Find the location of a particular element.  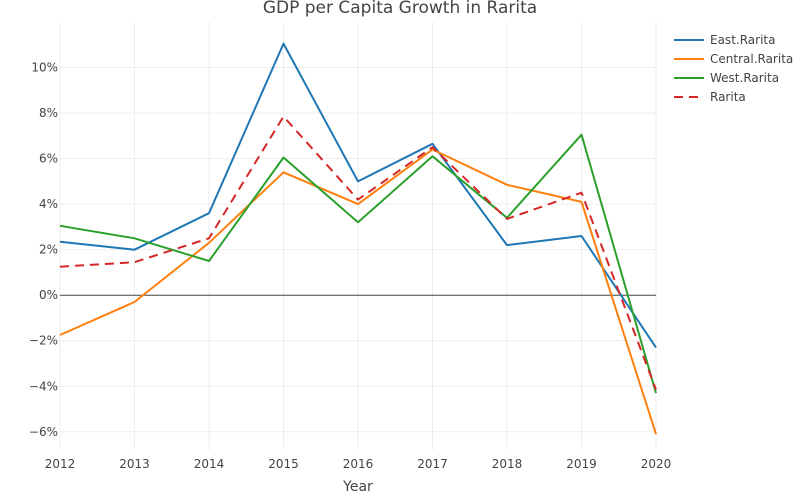

legend-label: Central.Rarita is located at coordinates (751, 59).